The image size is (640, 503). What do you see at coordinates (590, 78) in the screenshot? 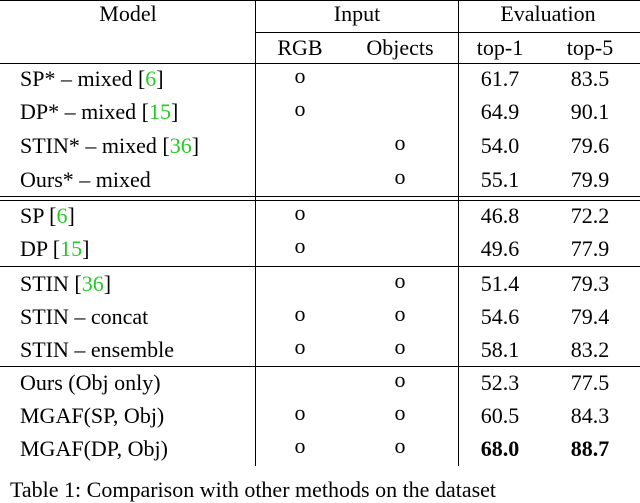
I see `top5: 83.5` at bounding box center [590, 78].